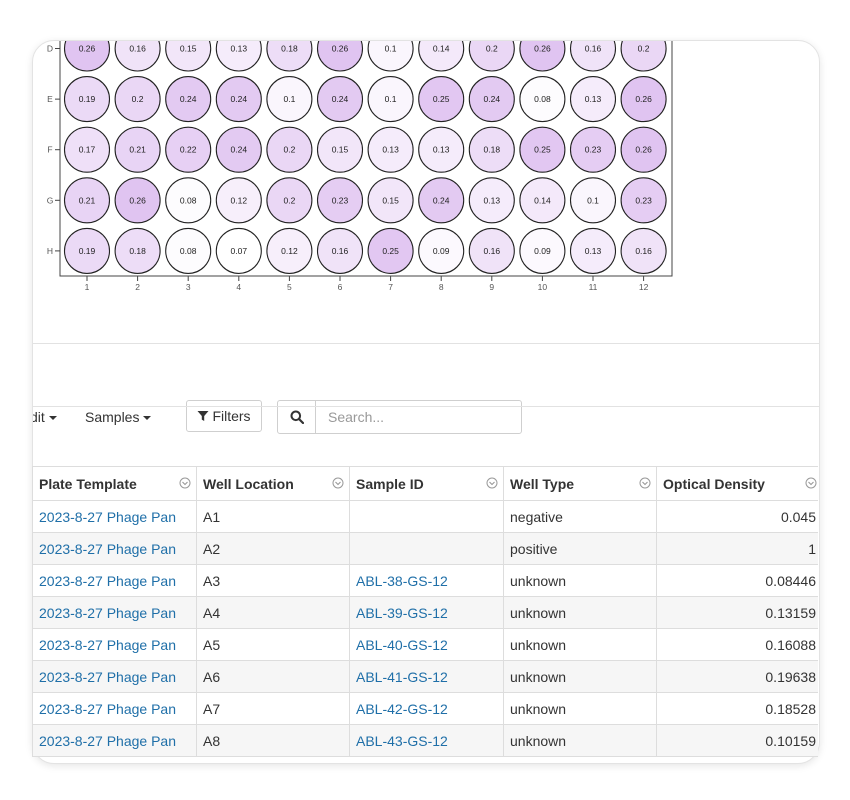 The image size is (850, 800). Describe the element at coordinates (49, 150) in the screenshot. I see `row-label: F` at that location.